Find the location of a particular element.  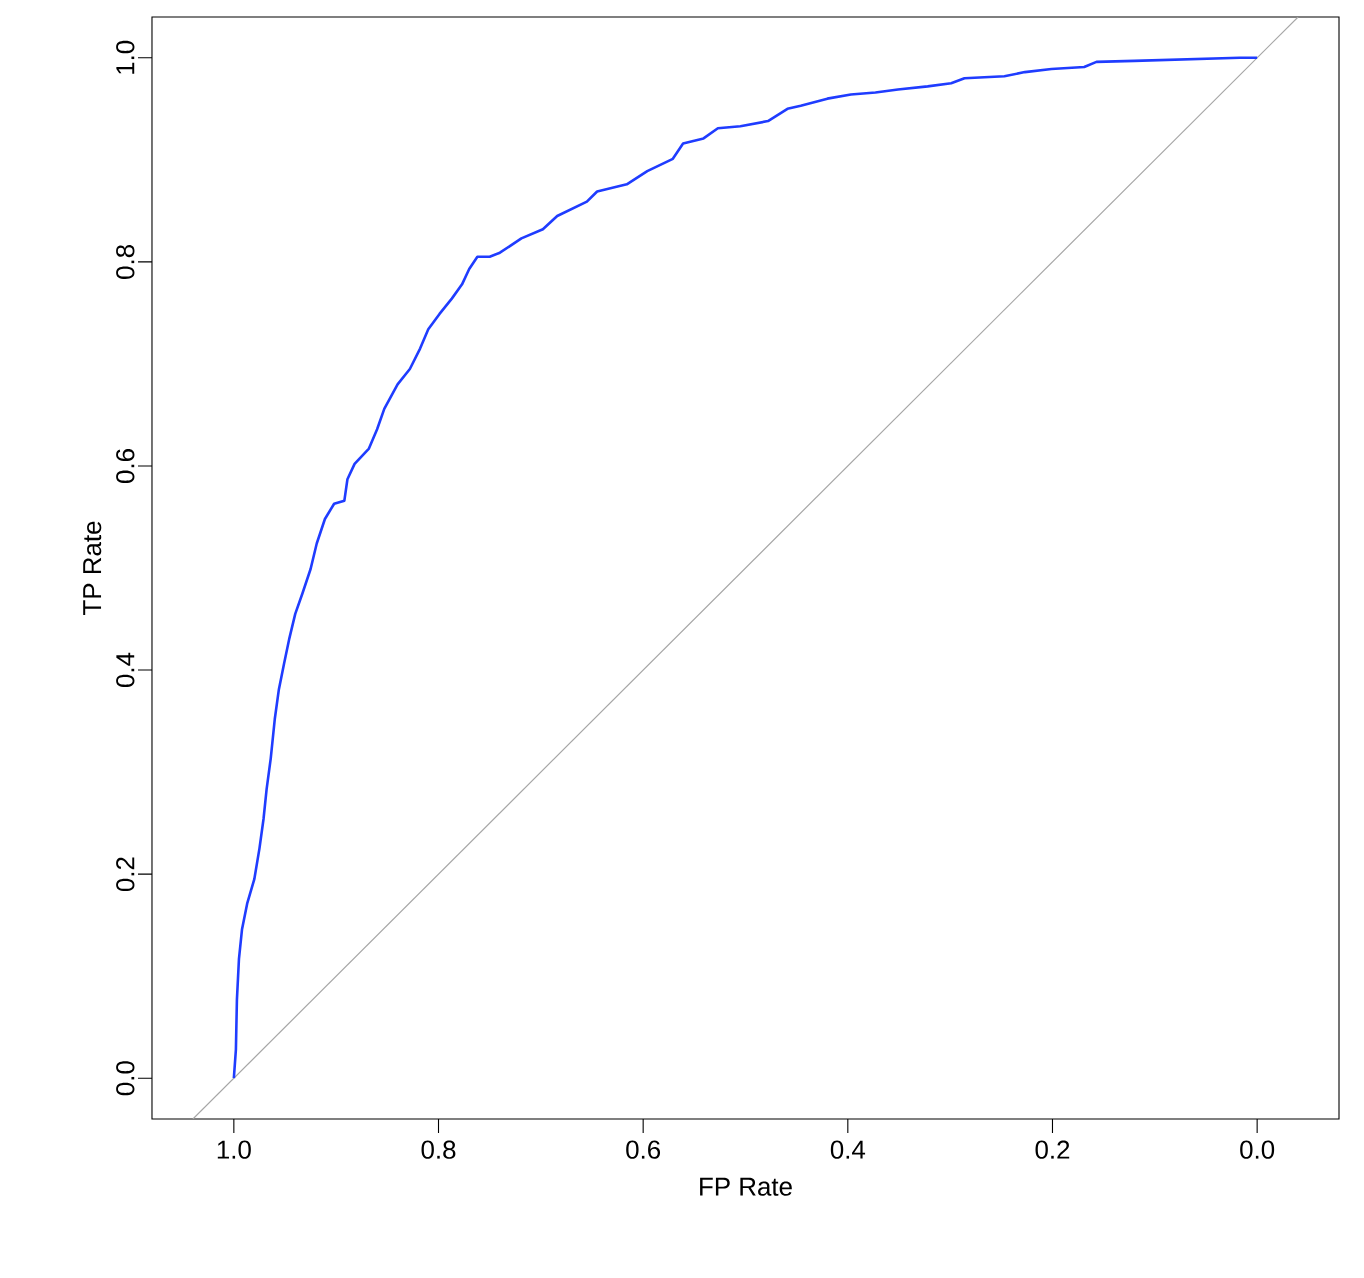

x-axis-title: FP Rate is located at coordinates (746, 1186).